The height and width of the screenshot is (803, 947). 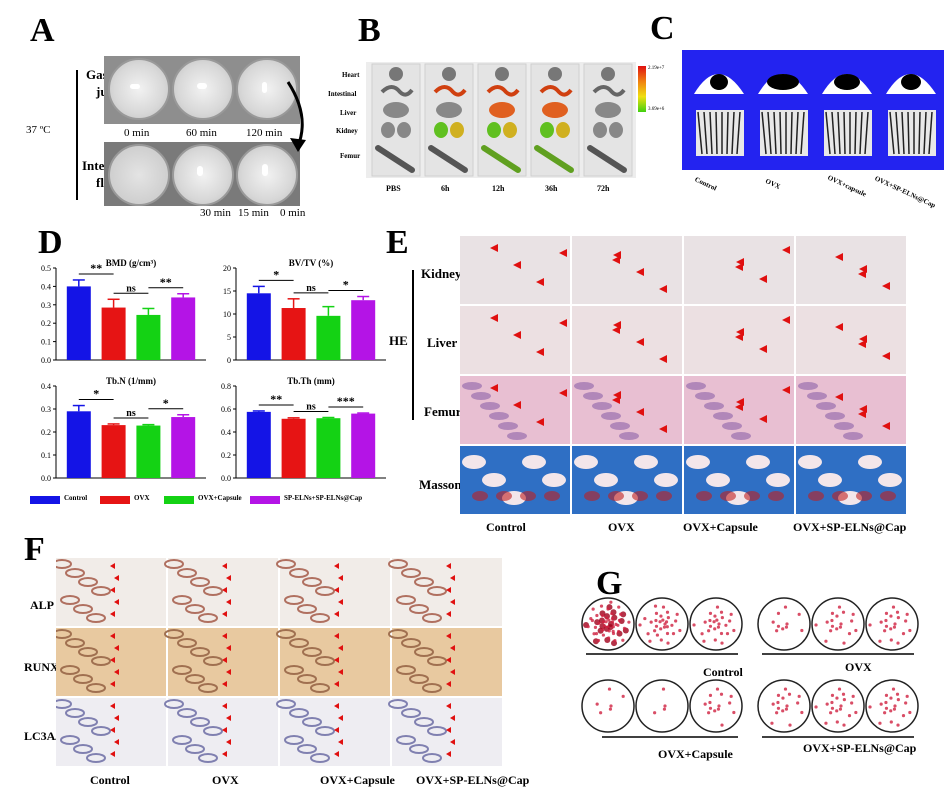 What do you see at coordinates (123, 311) in the screenshot?
I see `bar-chart-1: BMD (g/cm³) 0.0 0.1 0.2 0.3 0.4 0.5 ** ns **` at bounding box center [123, 311].